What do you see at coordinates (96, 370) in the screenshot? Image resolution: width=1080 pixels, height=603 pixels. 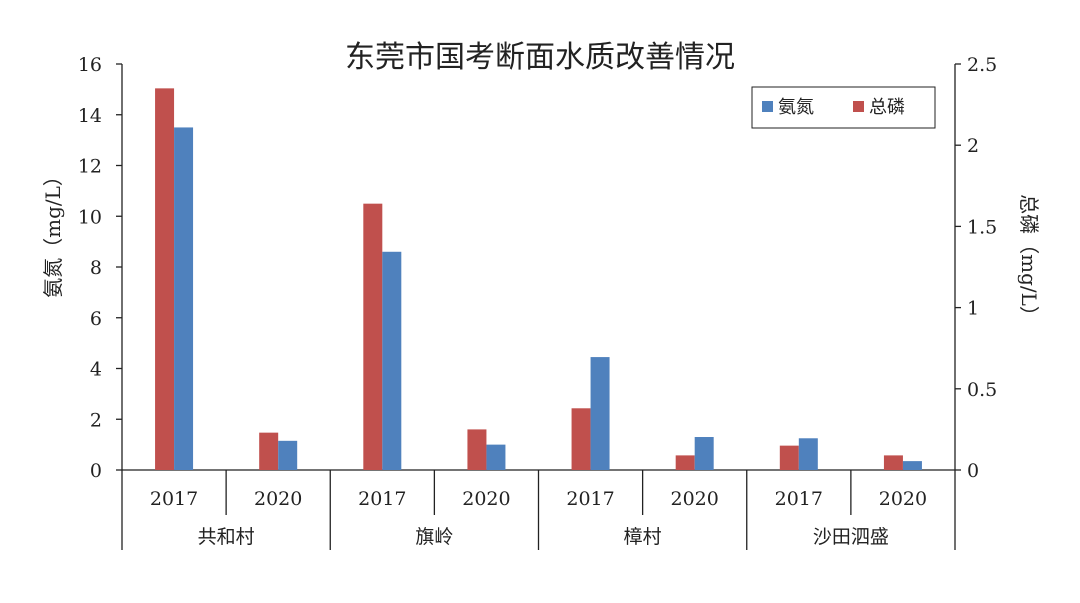 I see `left-tick-label: 4` at bounding box center [96, 370].